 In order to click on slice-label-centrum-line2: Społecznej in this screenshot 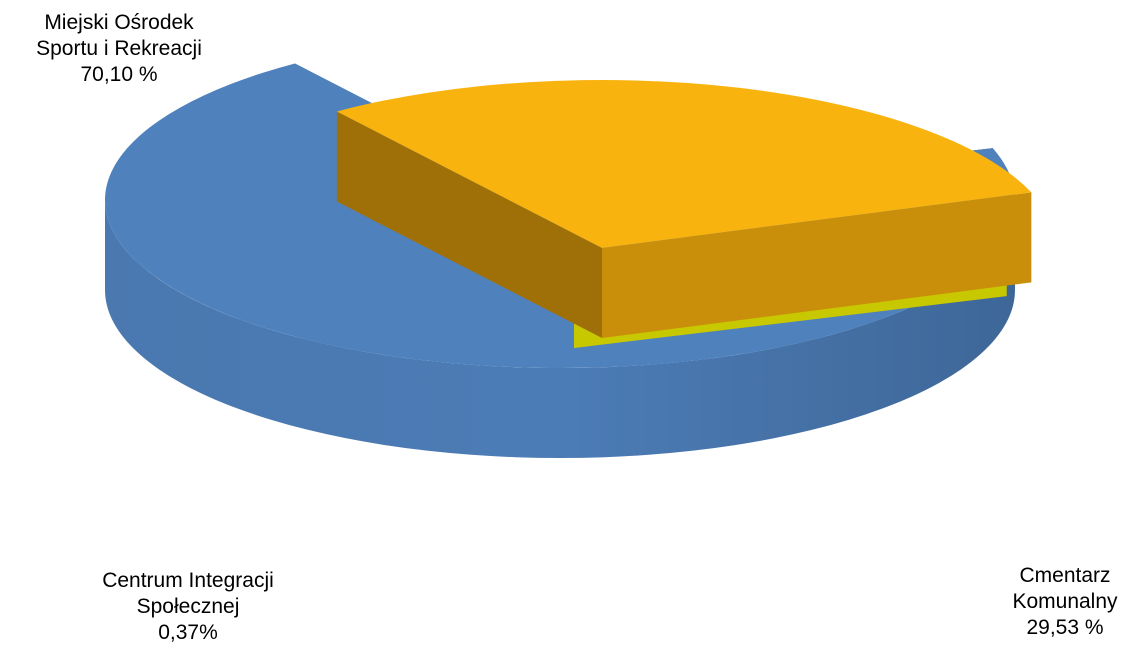, I will do `click(188, 606)`.